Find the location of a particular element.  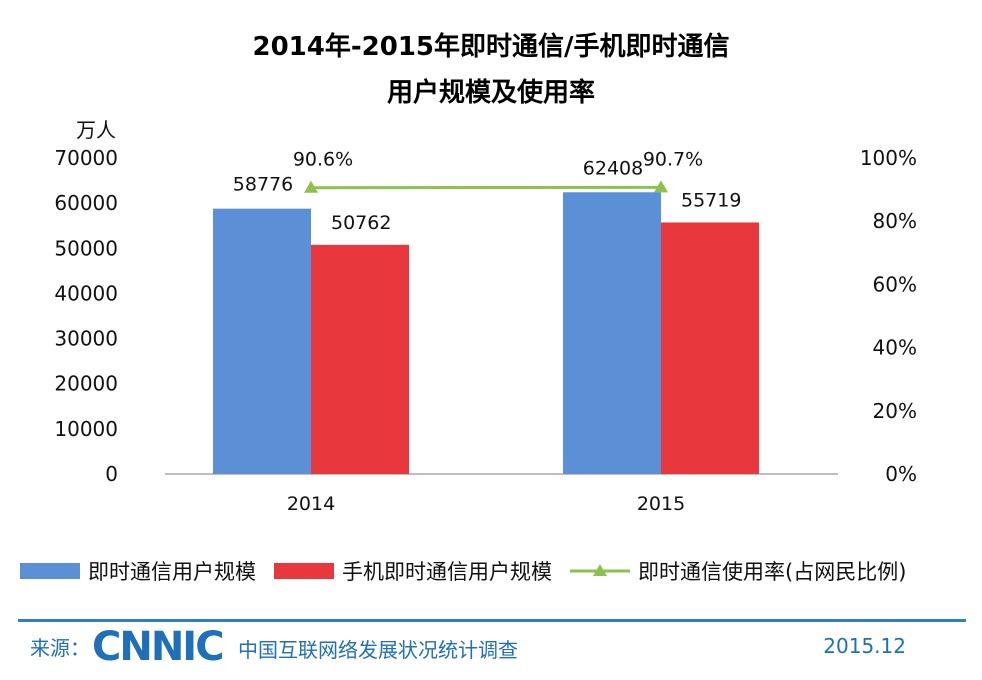

y-right-tick-label: 0% is located at coordinates (901, 474).